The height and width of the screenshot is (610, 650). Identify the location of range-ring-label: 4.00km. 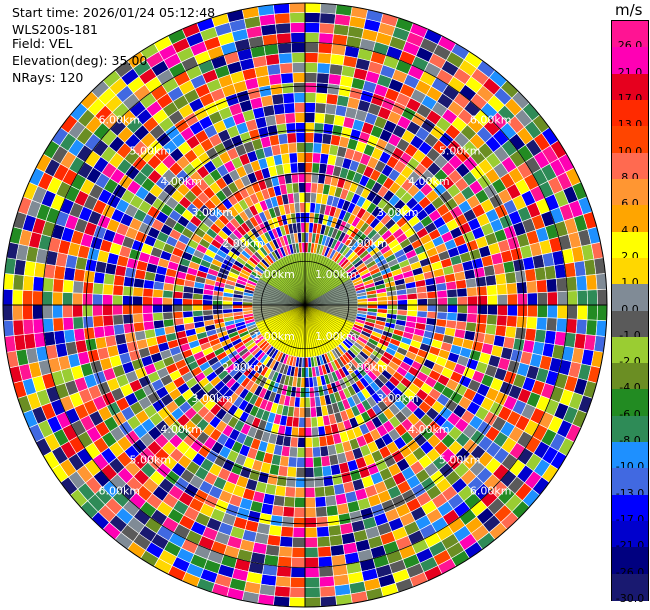
(181, 429).